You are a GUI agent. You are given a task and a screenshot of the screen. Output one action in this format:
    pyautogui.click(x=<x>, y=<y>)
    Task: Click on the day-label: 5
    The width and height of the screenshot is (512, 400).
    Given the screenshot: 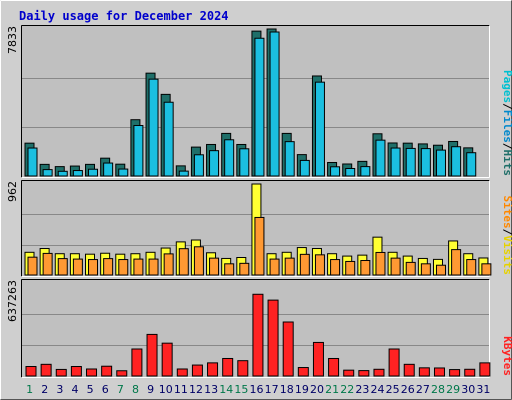 What is the action you would take?
    pyautogui.click(x=90, y=389)
    